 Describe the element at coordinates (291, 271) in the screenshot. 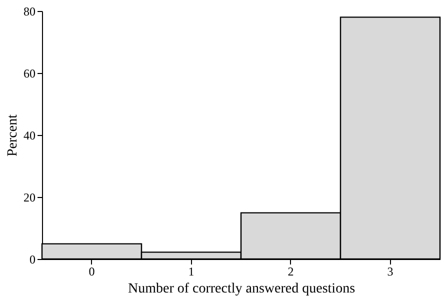

I see `x-tick-label: 2` at that location.